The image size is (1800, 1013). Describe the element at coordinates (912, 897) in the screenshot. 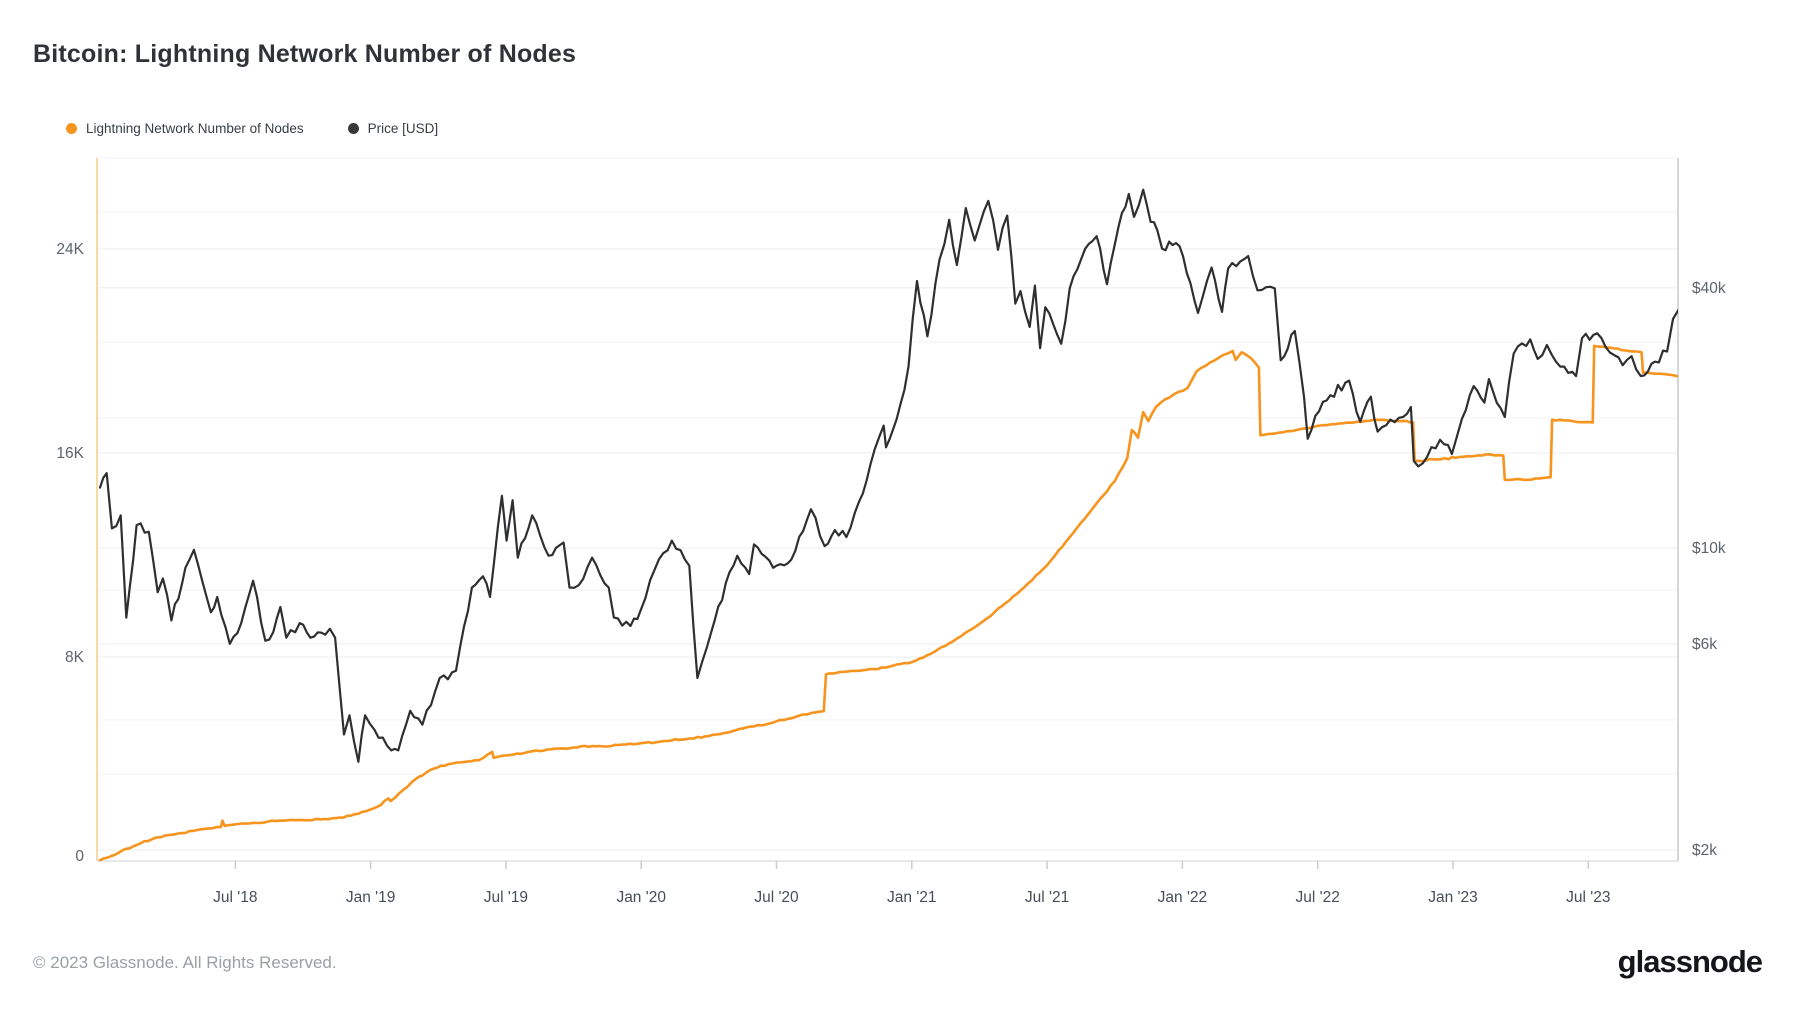

I see `x-axis-tick-label: Jan '21` at that location.